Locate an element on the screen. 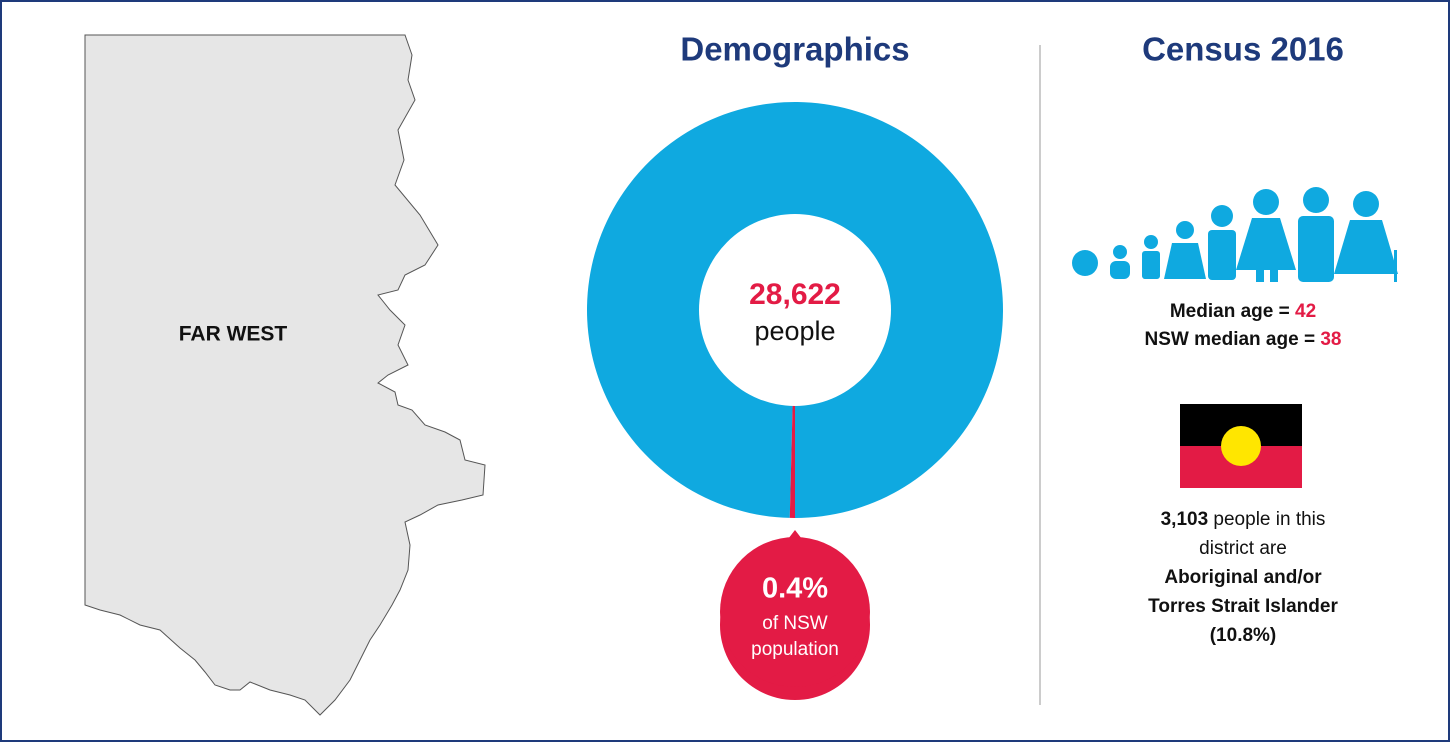  nsw-median-age-value: 38 is located at coordinates (1330, 339).